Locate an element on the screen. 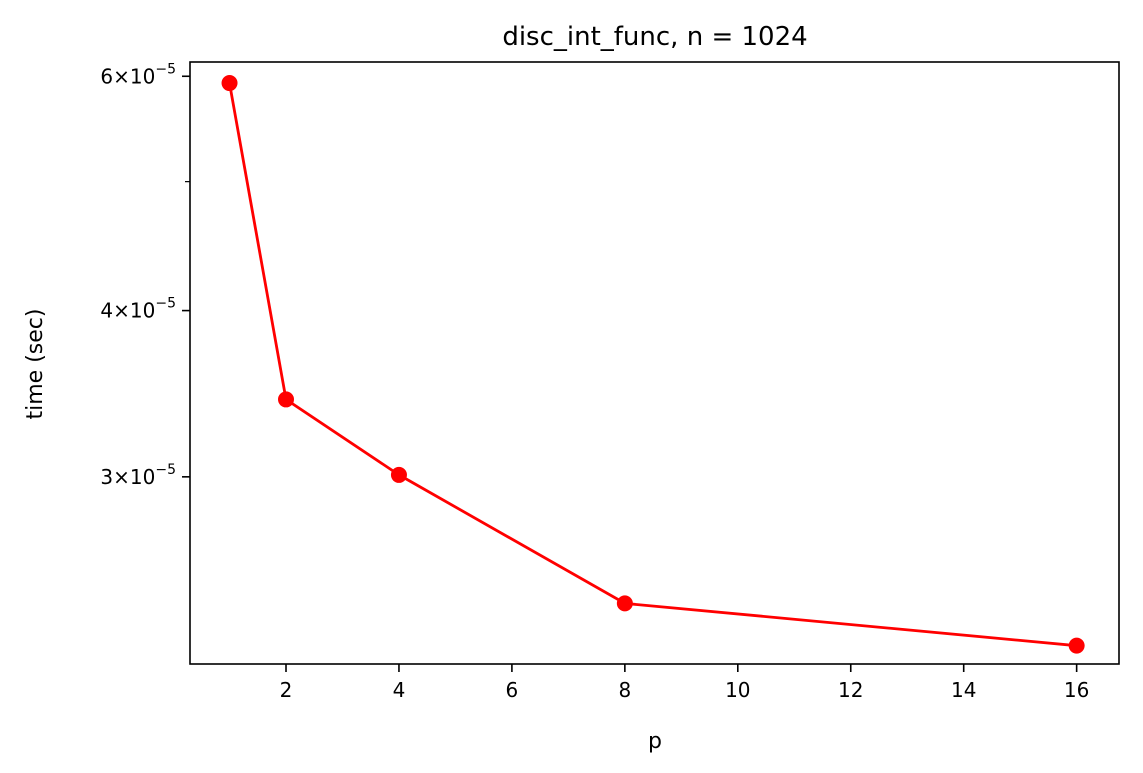 This screenshot has width=1143, height=773. x-tick-label: 8 is located at coordinates (624, 690).